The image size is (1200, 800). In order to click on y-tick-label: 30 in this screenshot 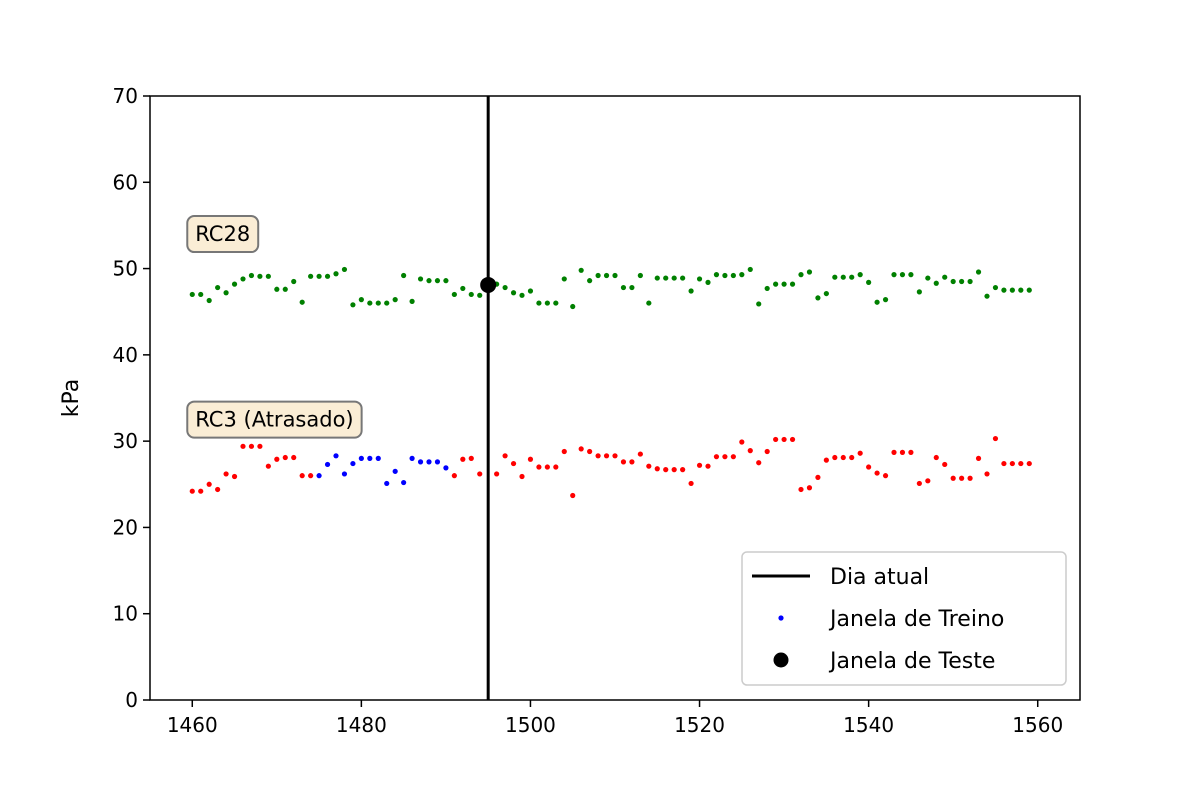, I will do `click(125, 441)`.